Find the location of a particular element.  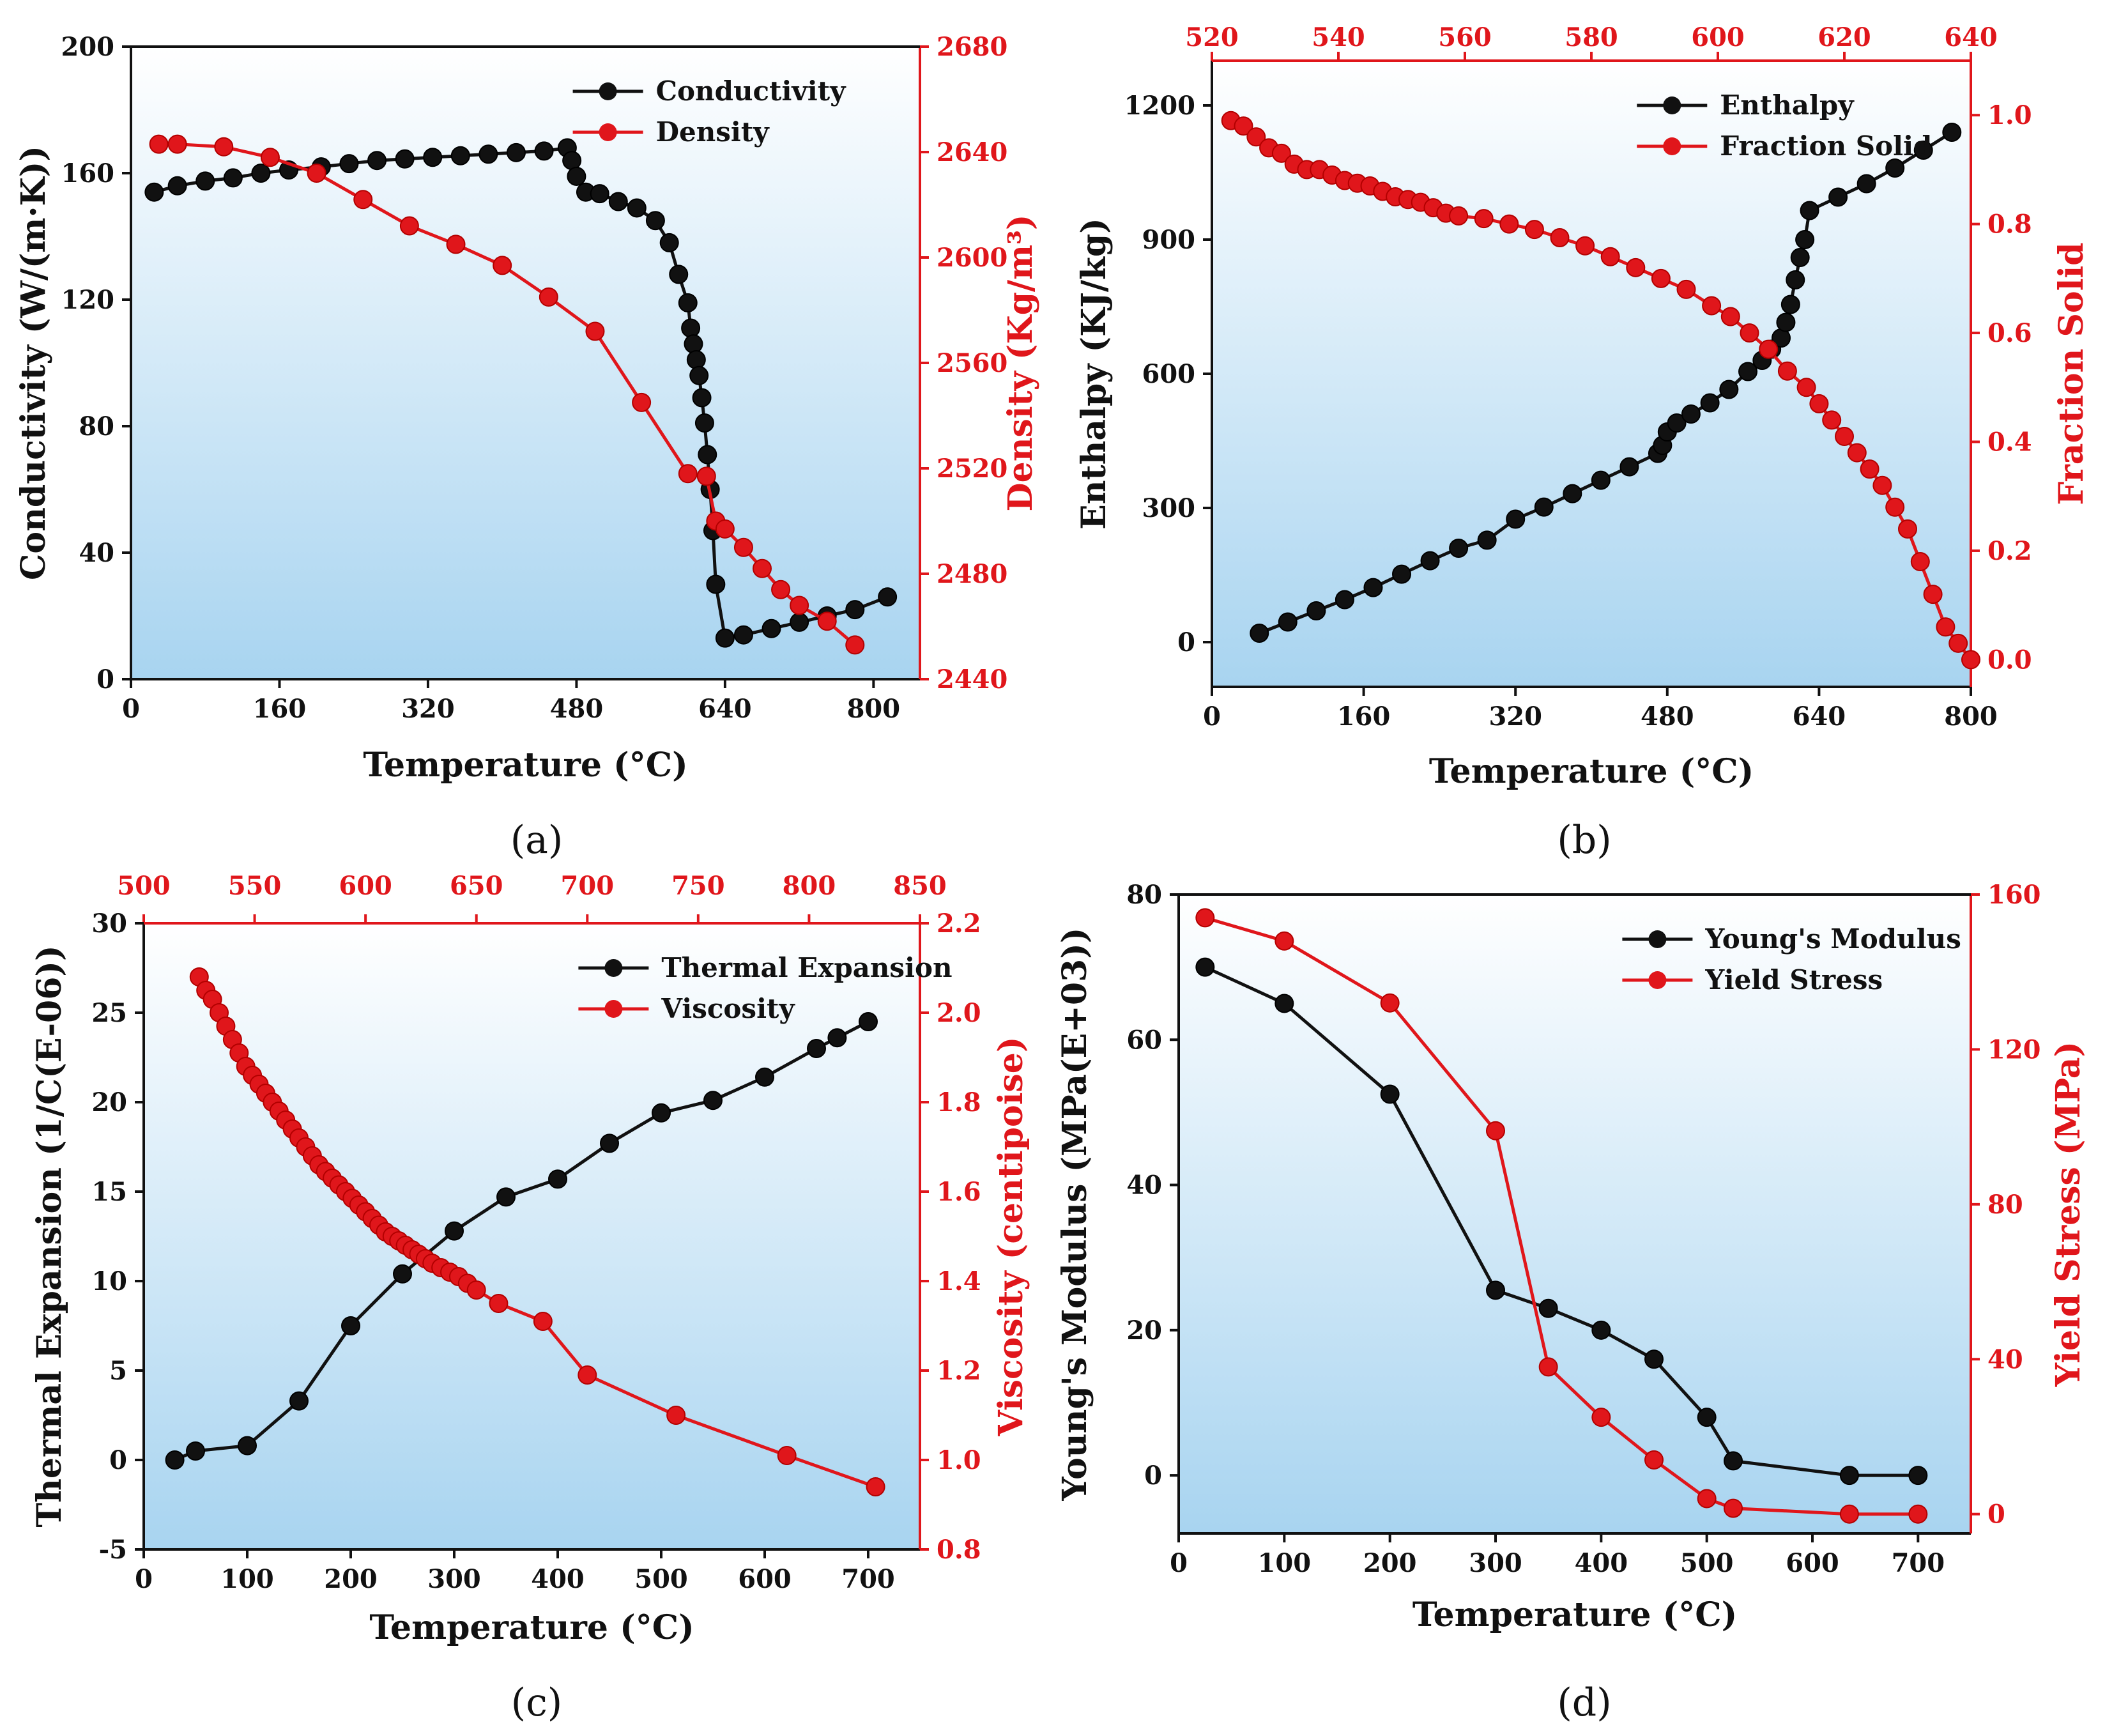

x-tick-label: 200 is located at coordinates (1390, 1563).